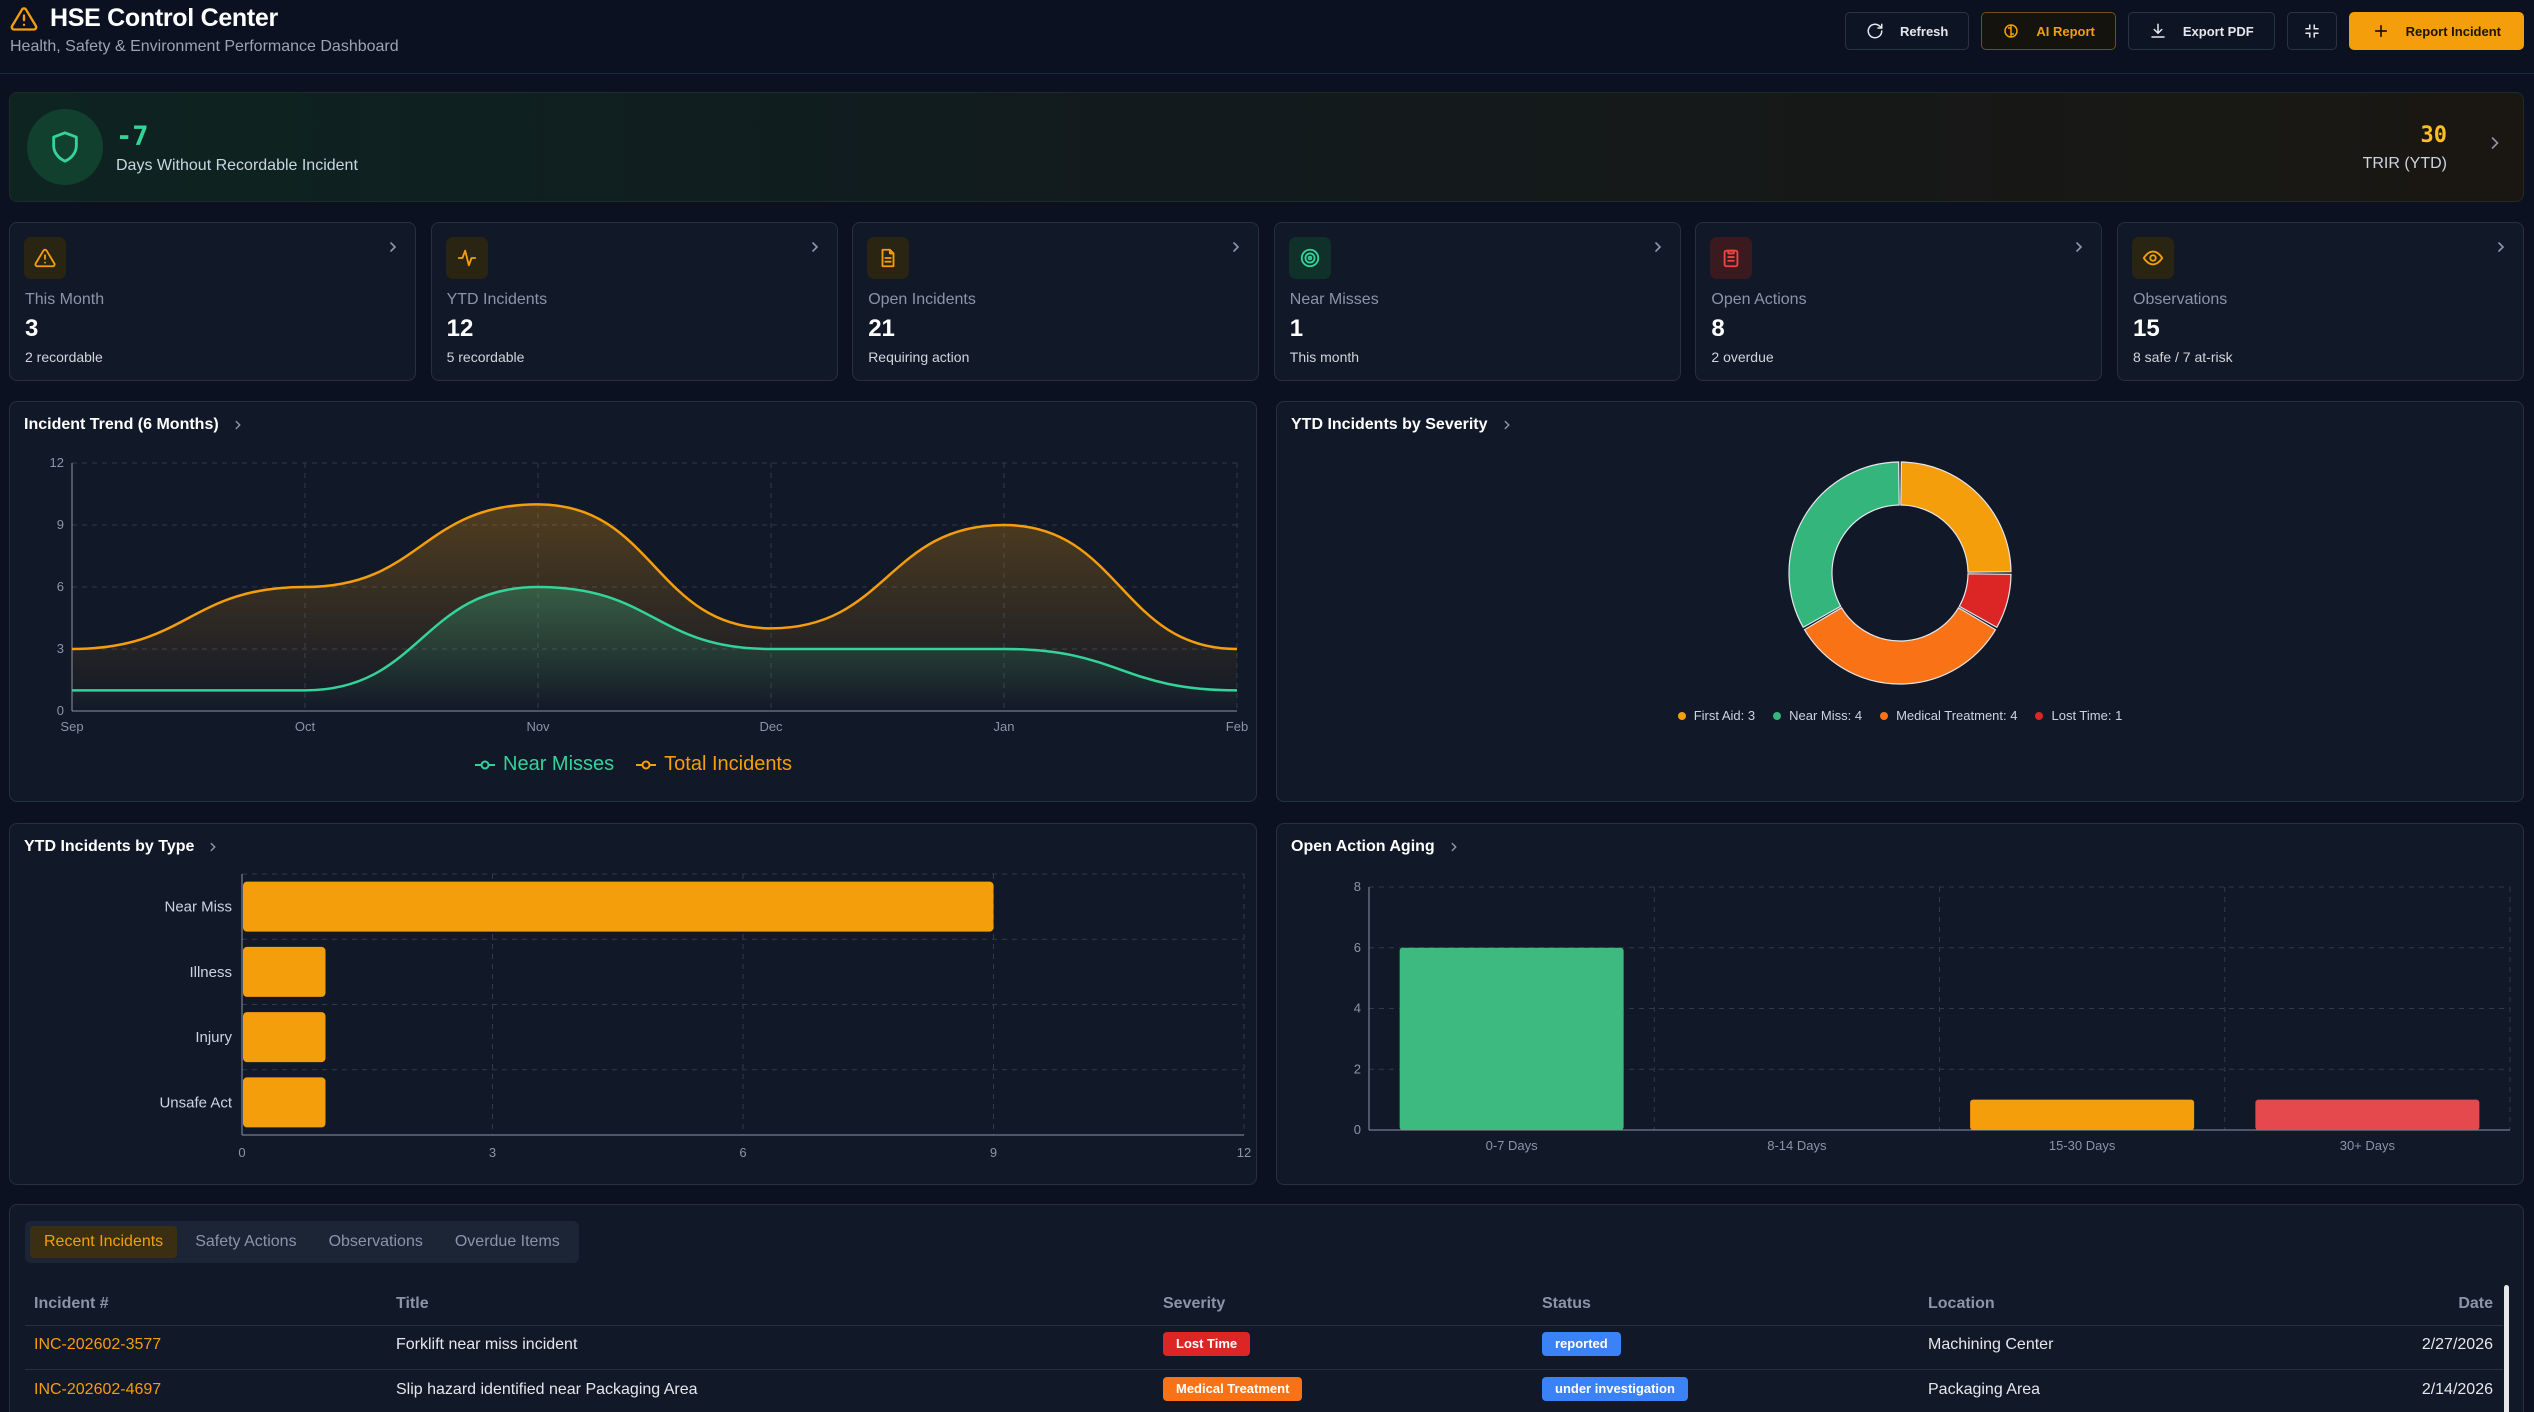 The height and width of the screenshot is (1412, 2534). Describe the element at coordinates (210, 972) in the screenshot. I see `y-category-label: Illness` at that location.